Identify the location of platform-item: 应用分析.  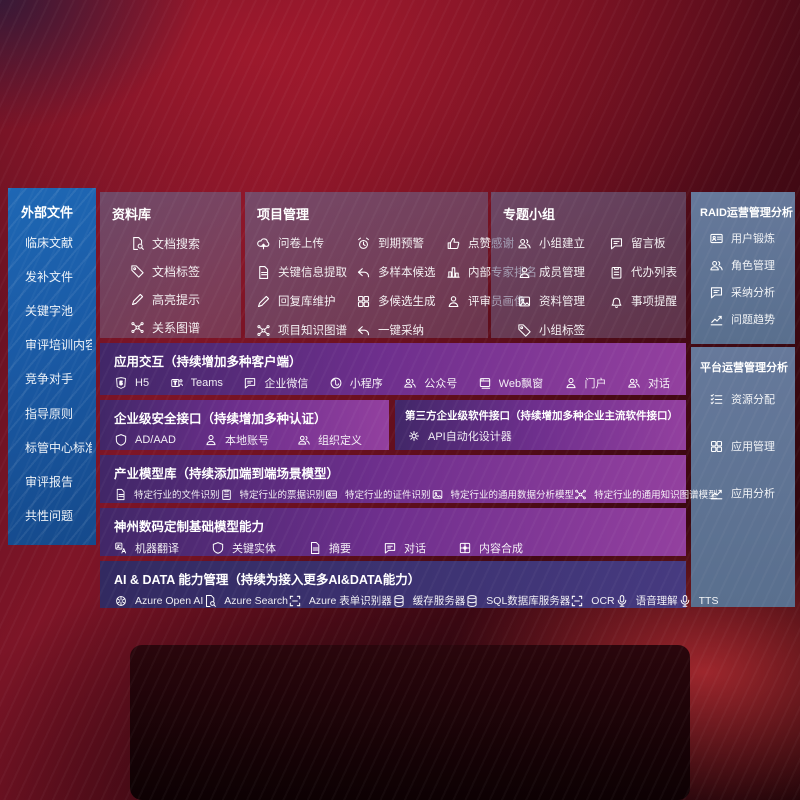
(752, 493).